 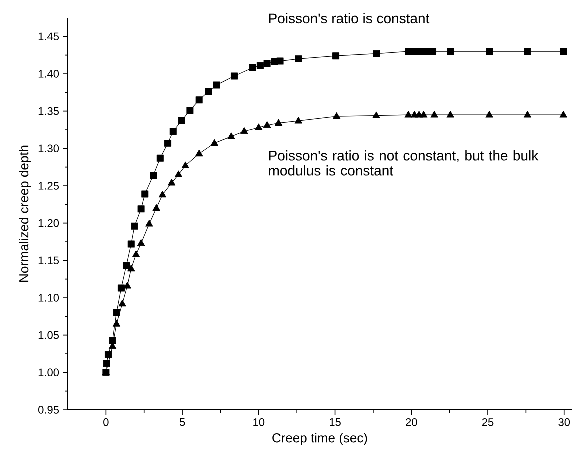 I want to click on y-axis-title: Normalized creep depth, so click(x=25, y=214).